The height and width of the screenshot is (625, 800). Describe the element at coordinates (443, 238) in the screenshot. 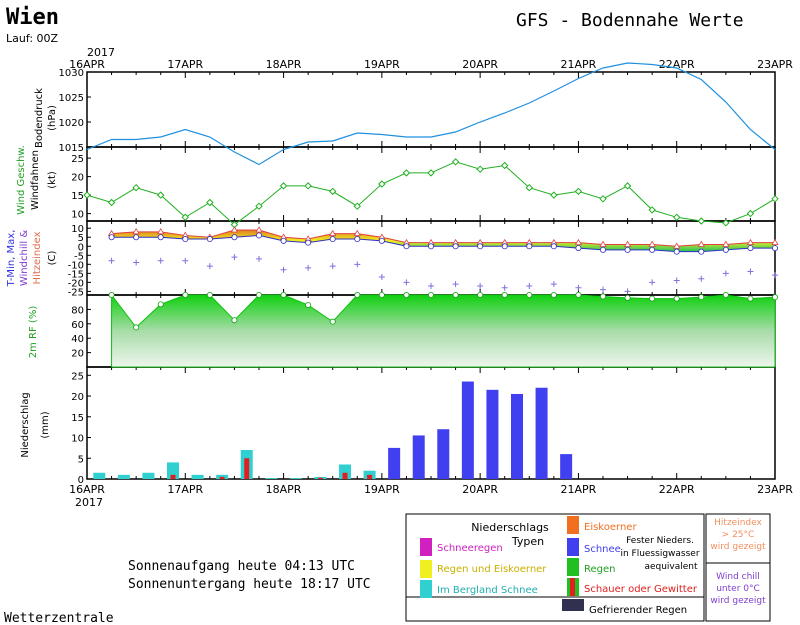

I see `tmax-line` at that location.